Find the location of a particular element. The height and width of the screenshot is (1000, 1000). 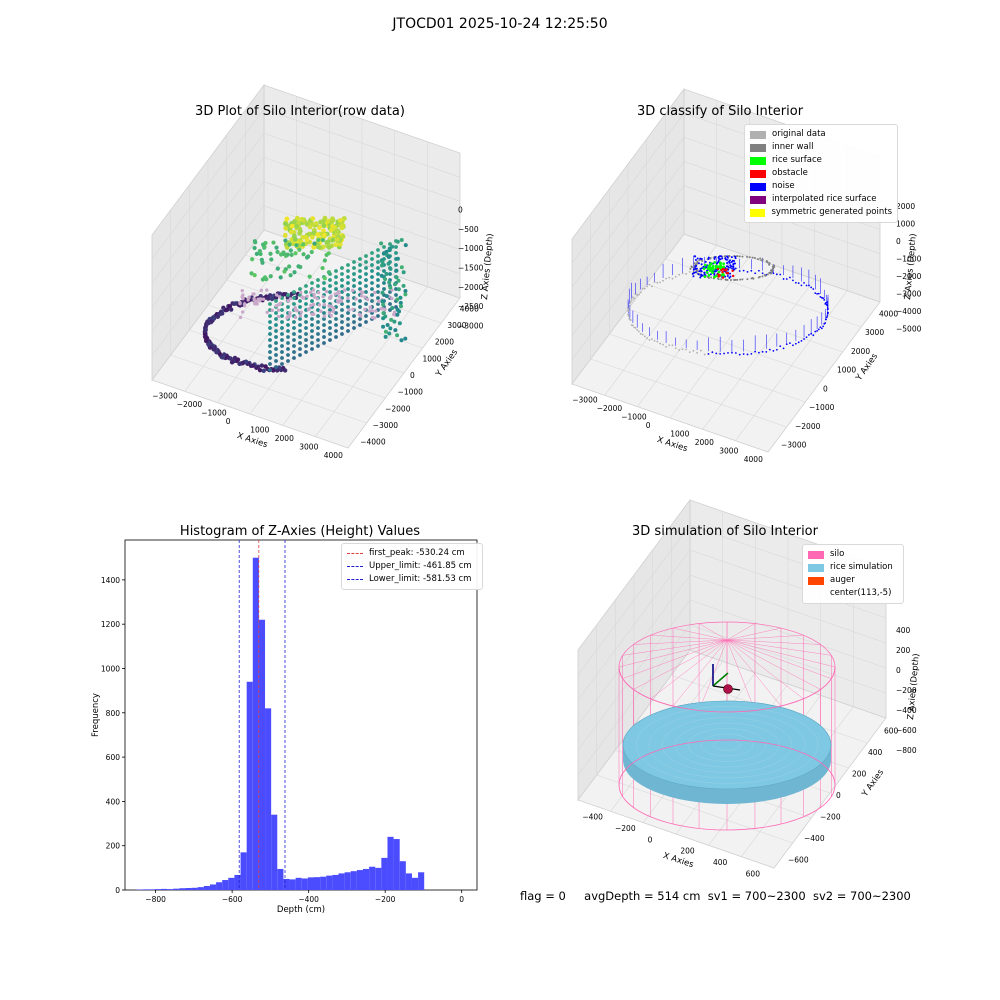

plot1-y-tick-label: 2000 is located at coordinates (444, 342).